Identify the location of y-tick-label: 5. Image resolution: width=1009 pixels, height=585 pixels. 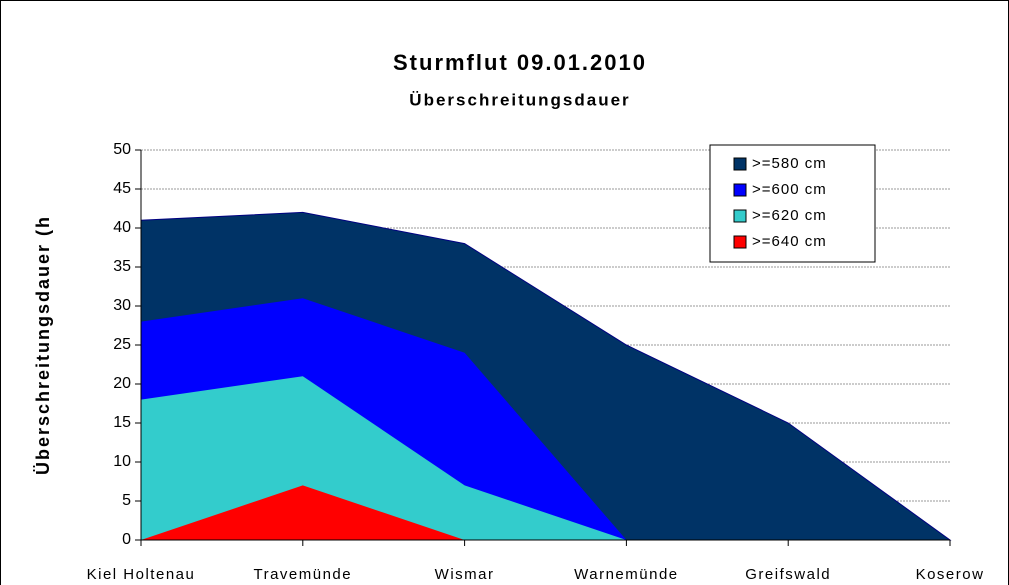
(126, 500).